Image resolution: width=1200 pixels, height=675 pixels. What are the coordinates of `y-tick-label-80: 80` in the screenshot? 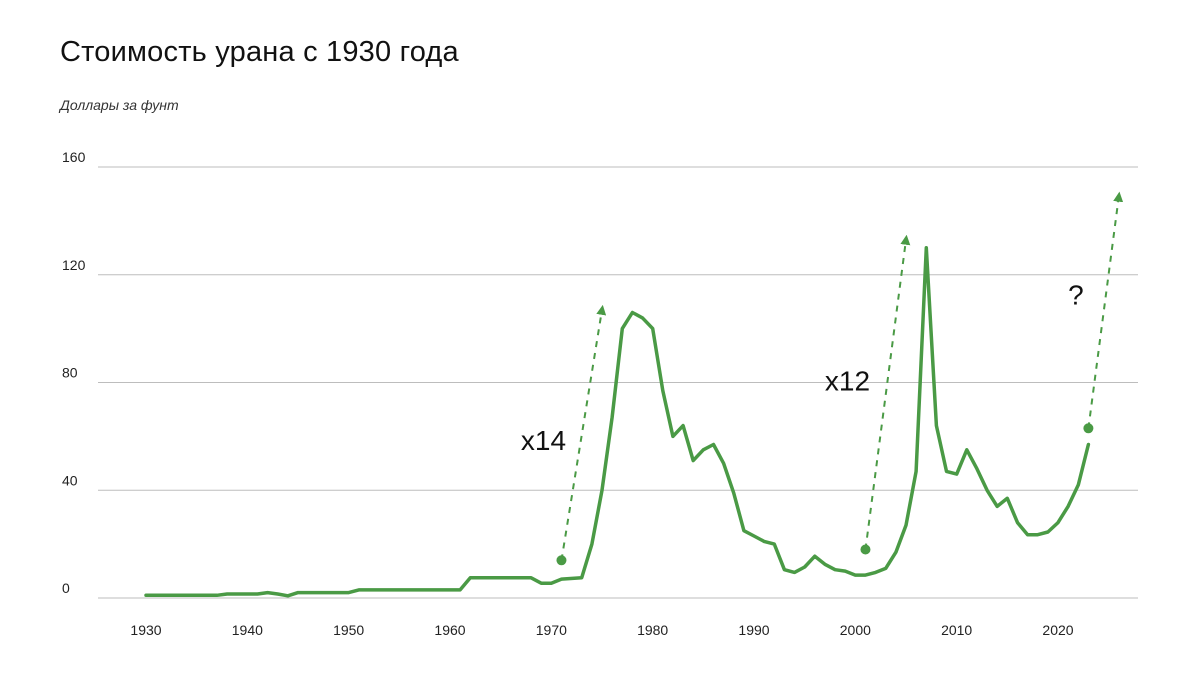 It's located at (70, 373).